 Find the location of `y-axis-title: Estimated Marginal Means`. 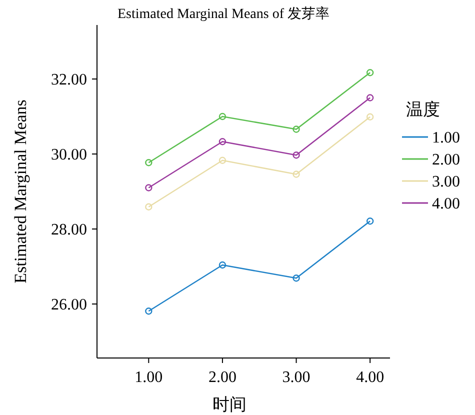

y-axis-title: Estimated Marginal Means is located at coordinates (20, 192).